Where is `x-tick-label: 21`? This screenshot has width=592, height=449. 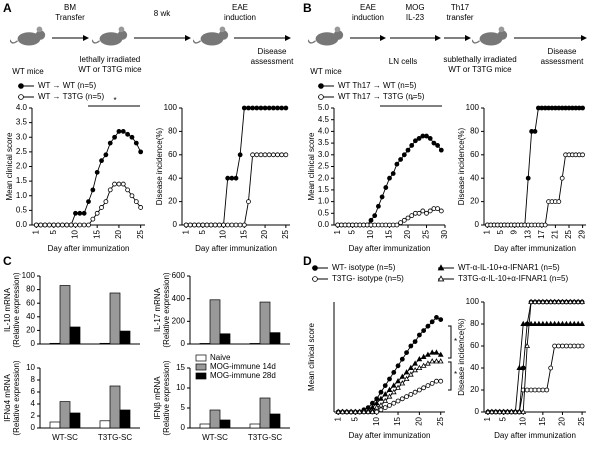
x-tick-label: 21 is located at coordinates (555, 233).